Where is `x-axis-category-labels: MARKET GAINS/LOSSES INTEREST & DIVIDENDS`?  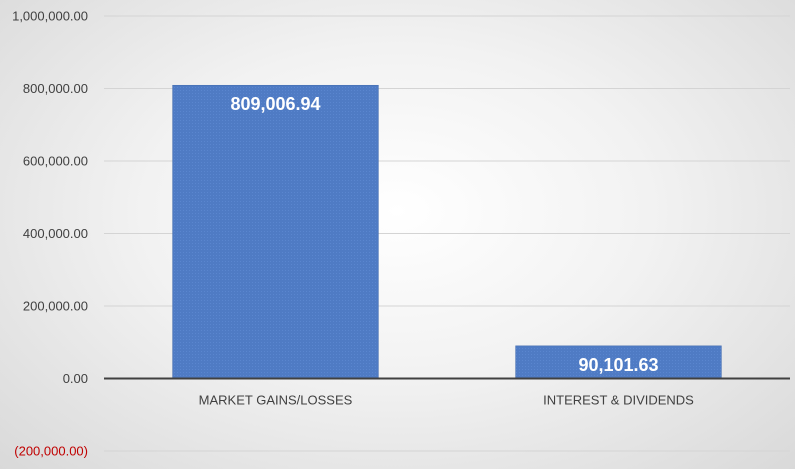 x-axis-category-labels: MARKET GAINS/LOSSES INTEREST & DIVIDENDS is located at coordinates (447, 400).